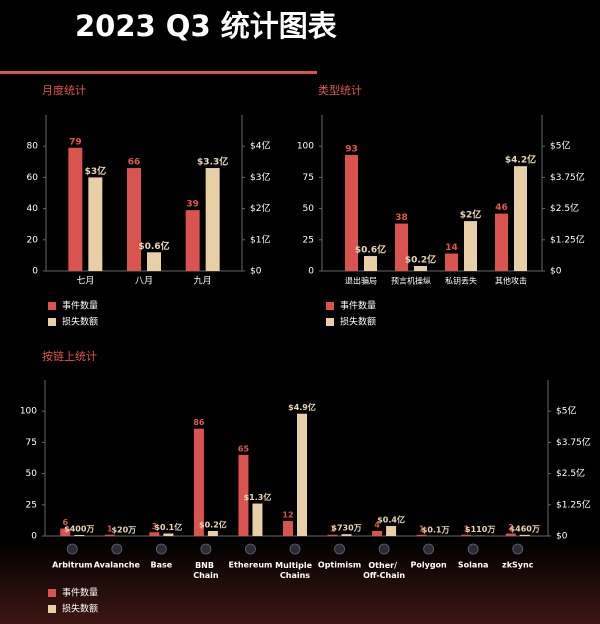 Image resolution: width=600 pixels, height=624 pixels. I want to click on value-label: $0.1万, so click(436, 529).